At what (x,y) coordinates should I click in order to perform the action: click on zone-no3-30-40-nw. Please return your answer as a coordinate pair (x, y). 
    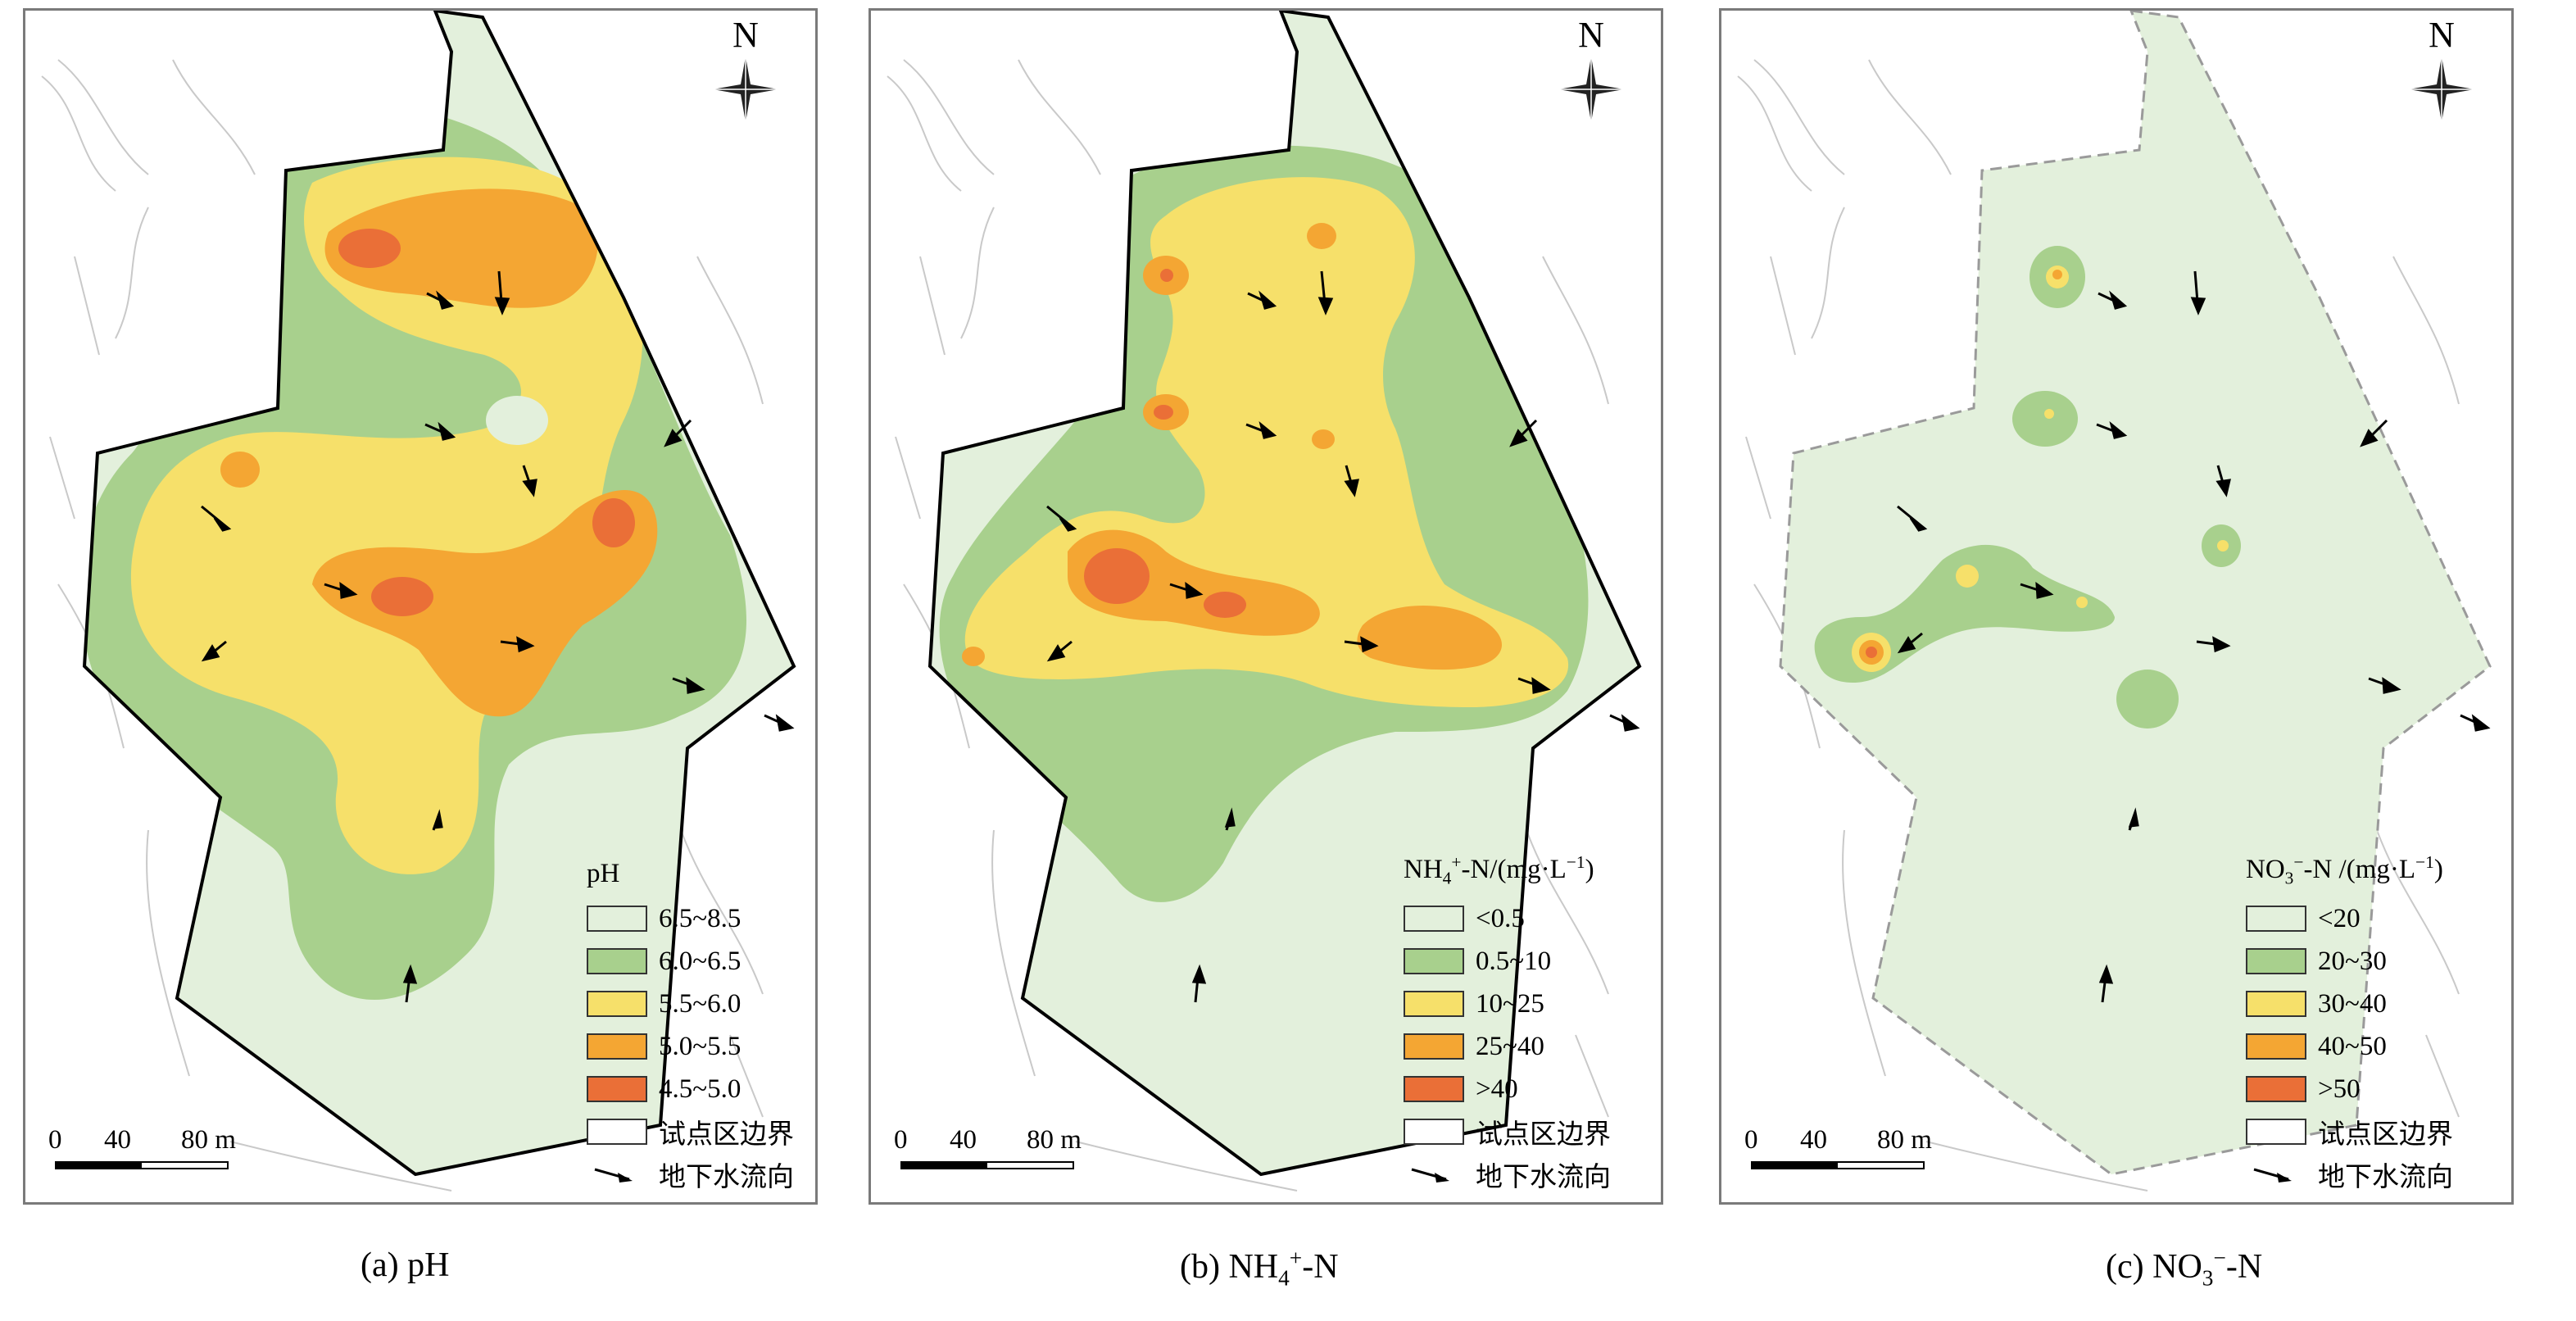
    Looking at the image, I should click on (2049, 414).